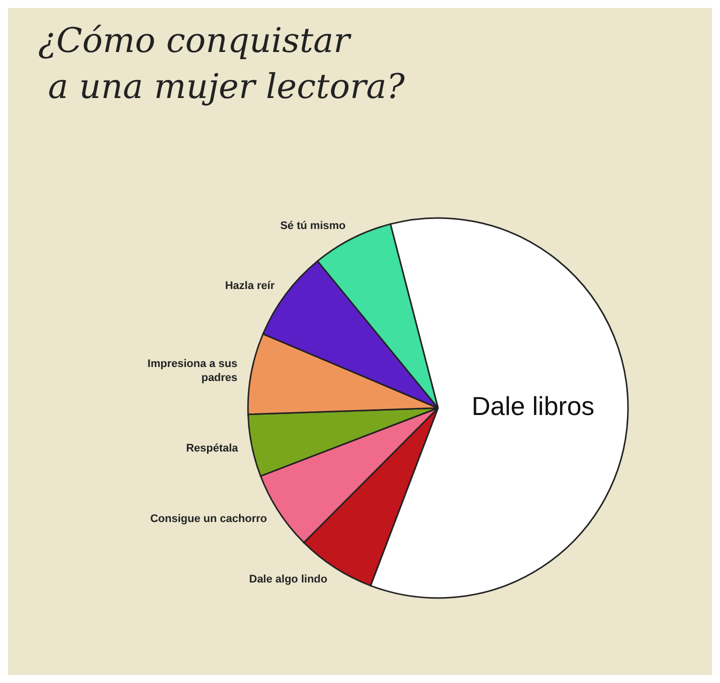 Image resolution: width=720 pixels, height=683 pixels. What do you see at coordinates (221, 64) in the screenshot?
I see `chart-title: ¿Cómo conquistar a una mujer lectora?` at bounding box center [221, 64].